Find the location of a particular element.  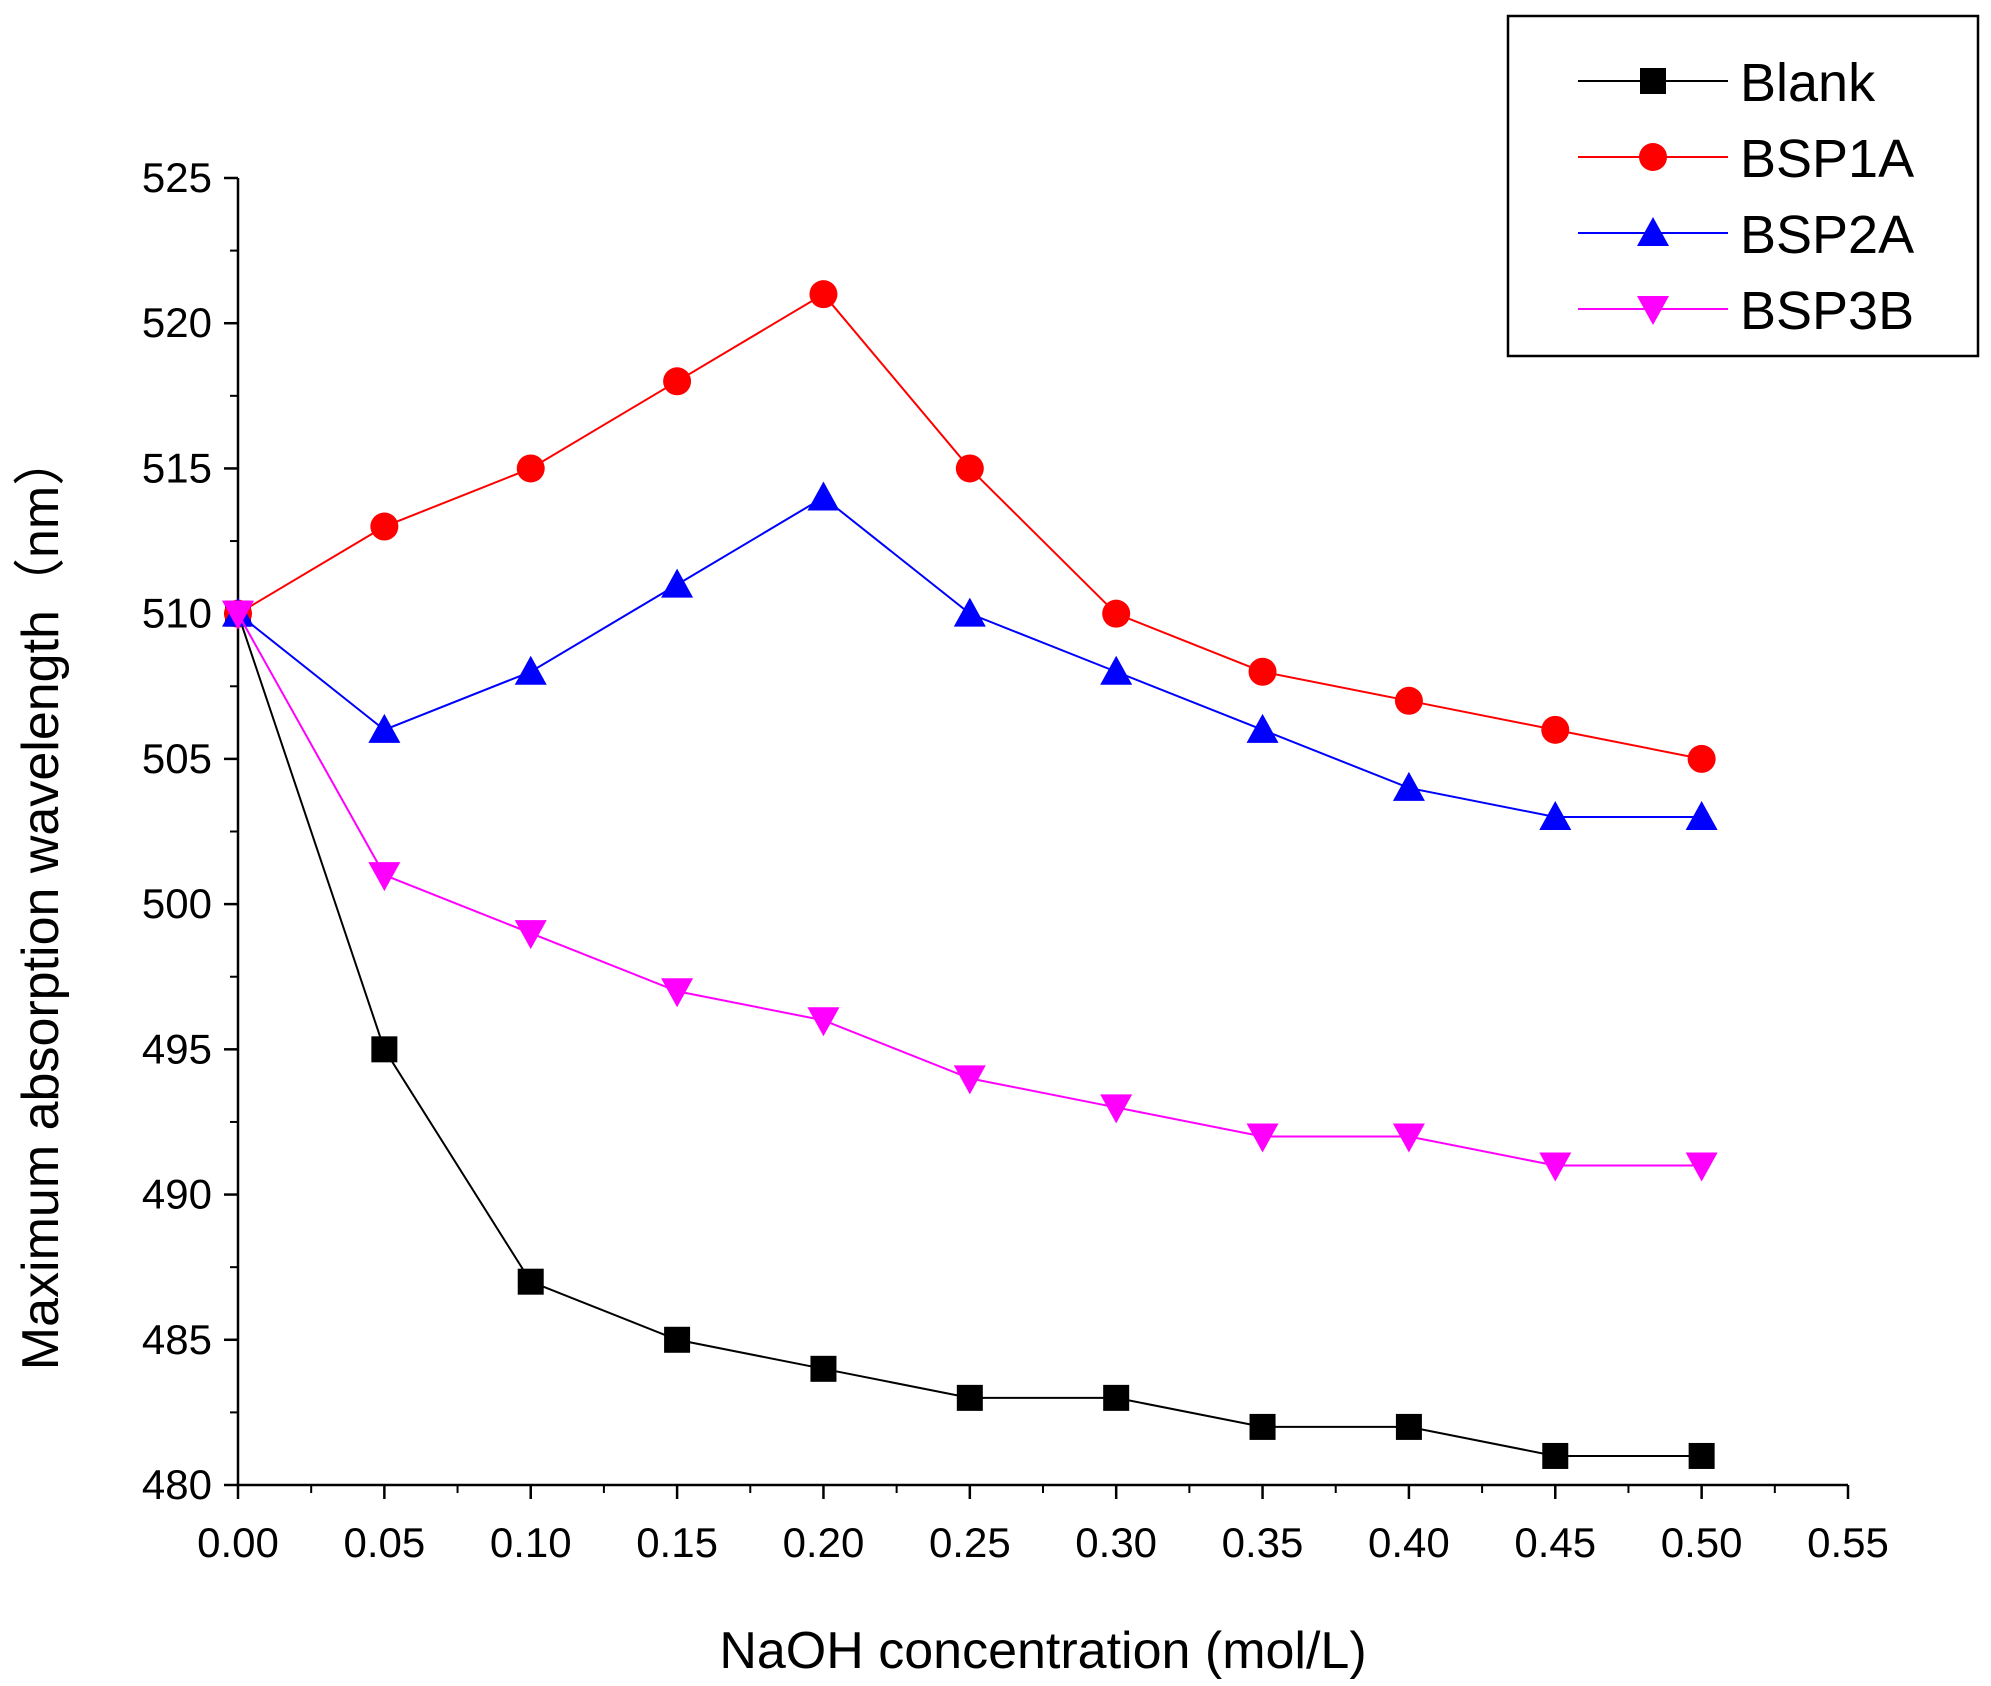

legend-entry-bsp1a: BSP1A is located at coordinates (1746, 159).